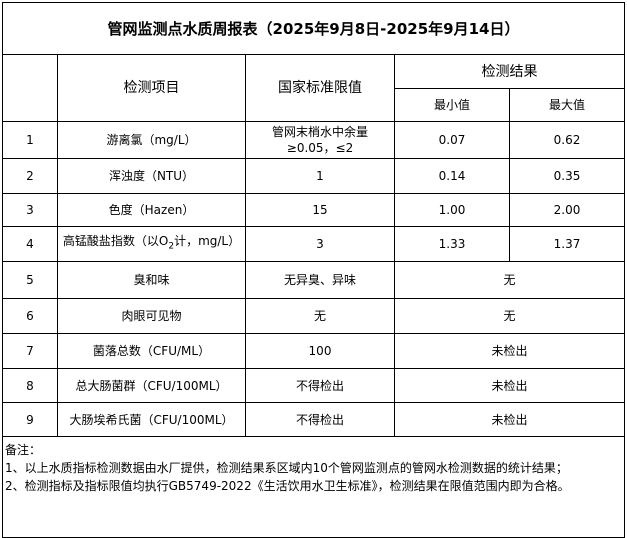 Image resolution: width=627 pixels, height=538 pixels. I want to click on row-item: 浑浊度（NTU）, so click(151, 176).